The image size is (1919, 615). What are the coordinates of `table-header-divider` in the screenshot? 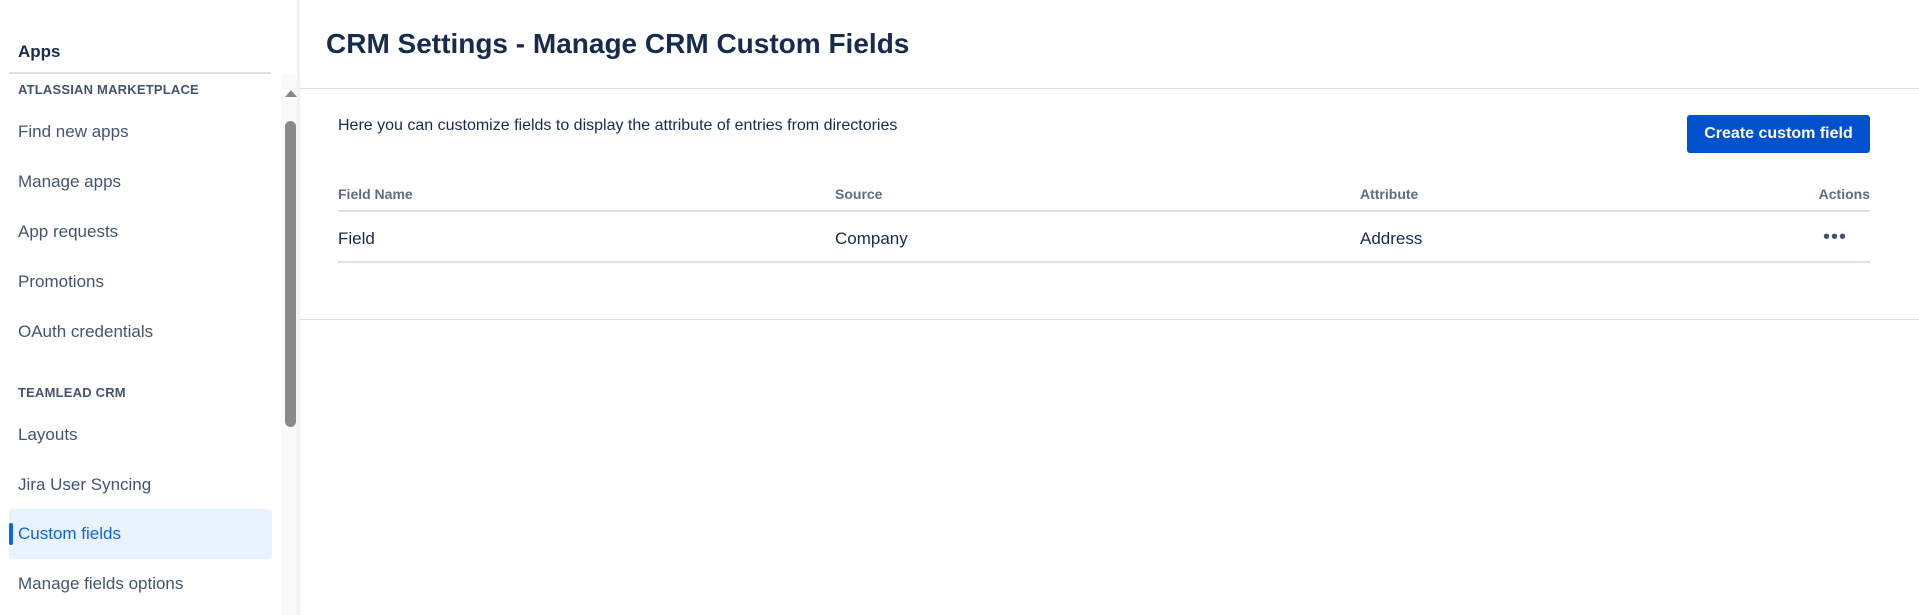 It's located at (1104, 211).